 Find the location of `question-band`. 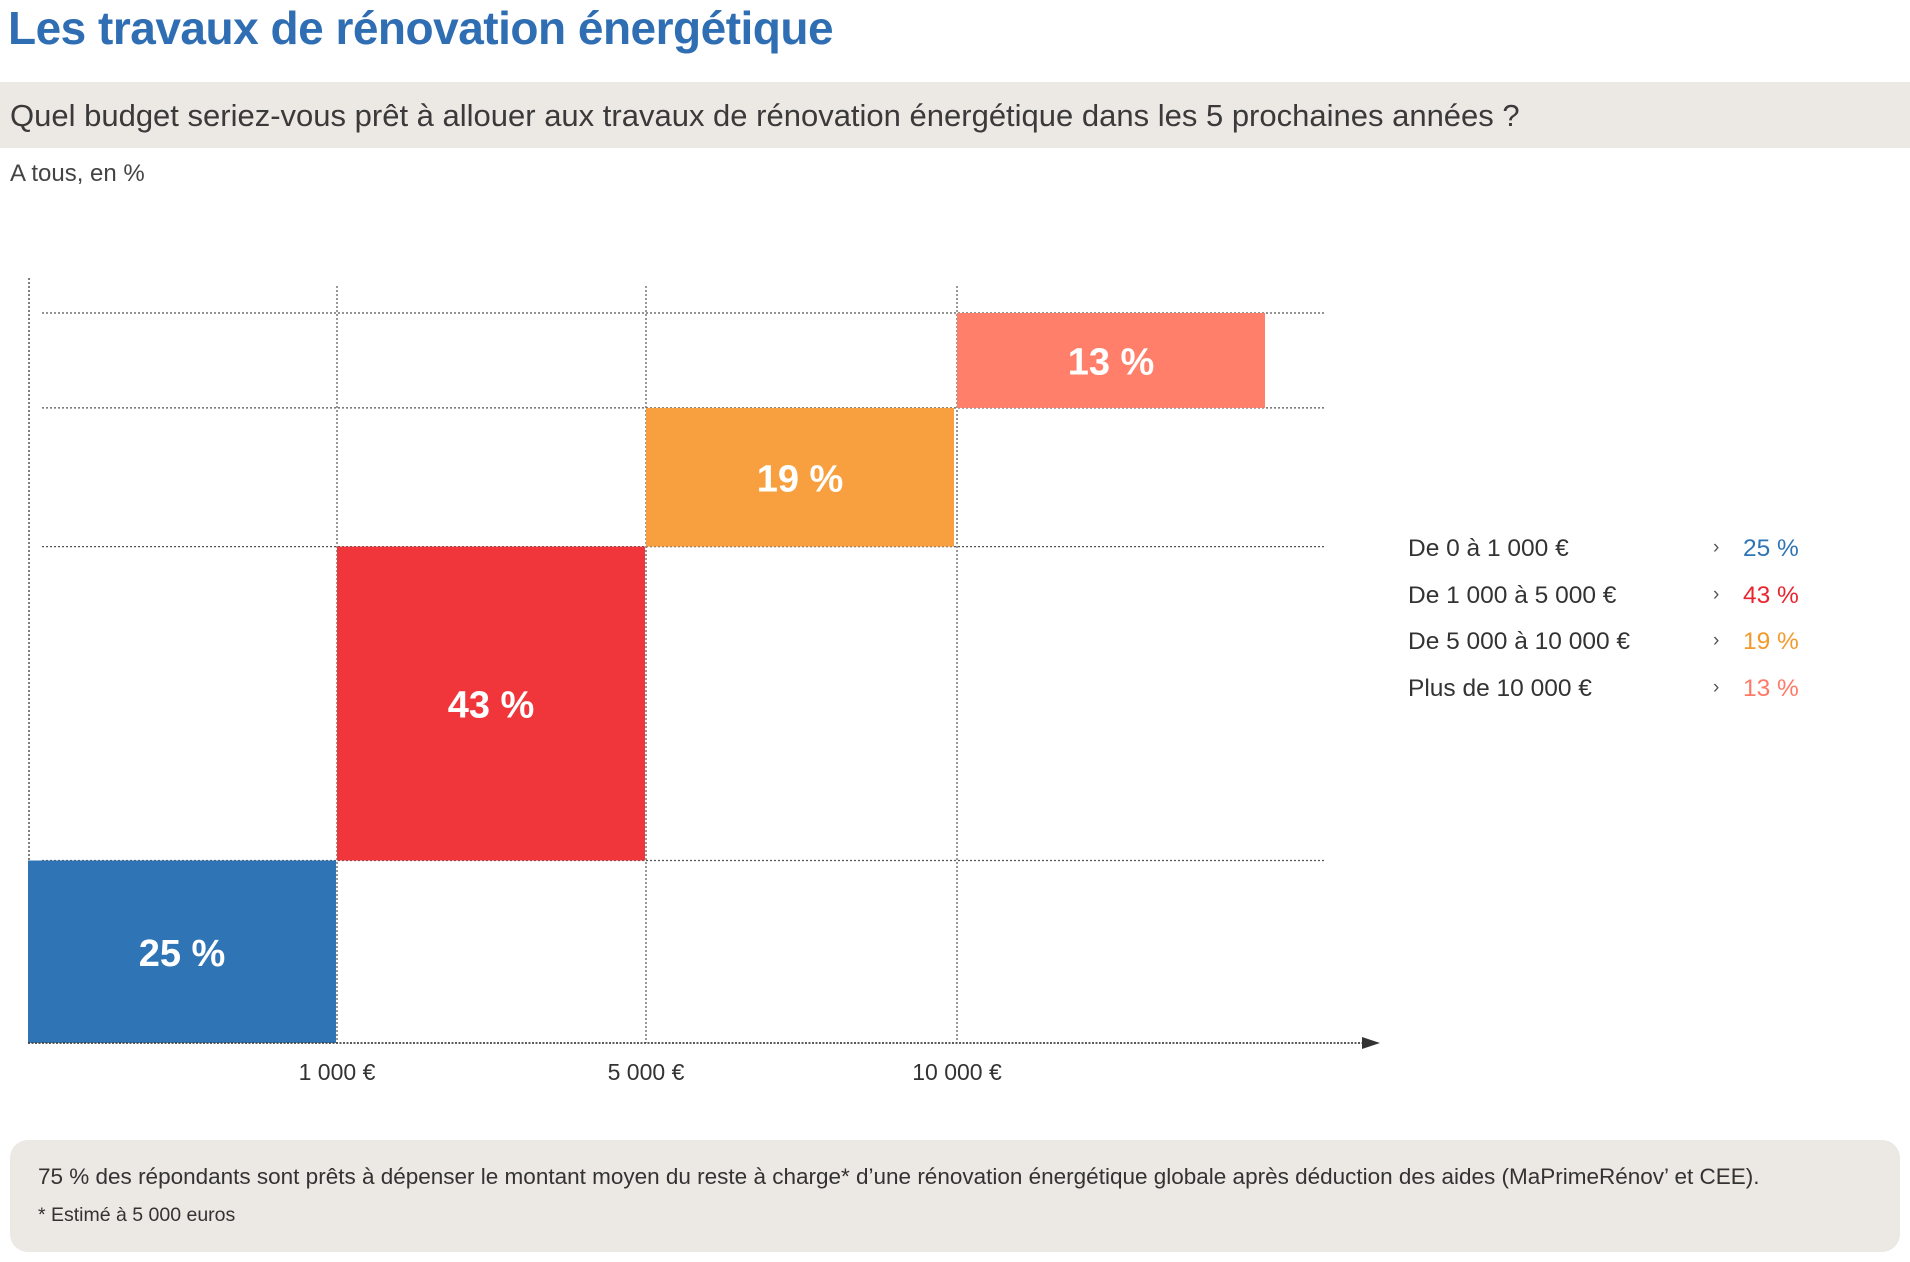

question-band is located at coordinates (955, 115).